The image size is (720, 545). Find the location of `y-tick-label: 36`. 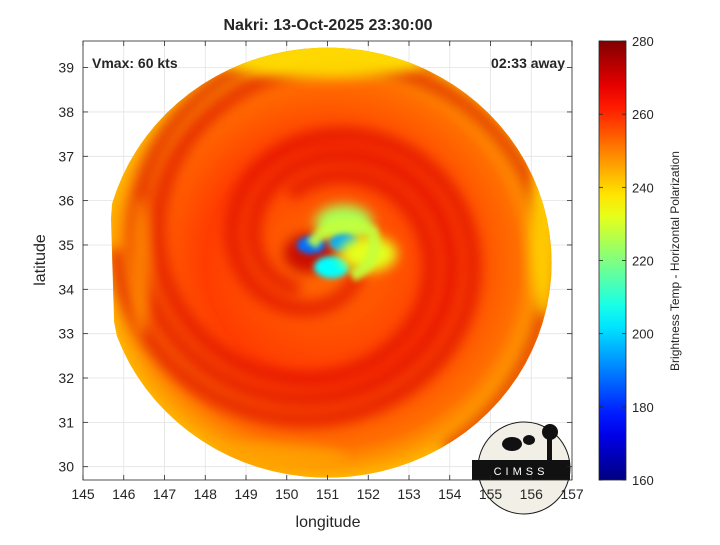

y-tick-label: 36 is located at coordinates (66, 201).